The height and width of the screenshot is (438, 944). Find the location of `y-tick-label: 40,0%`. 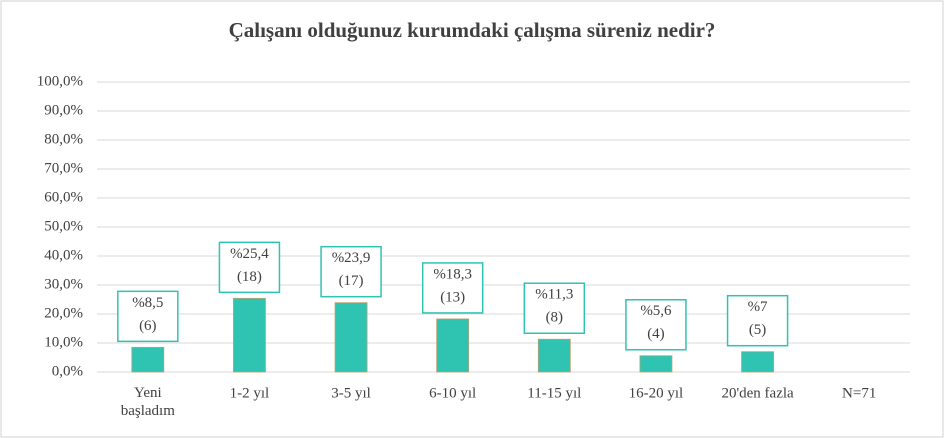

y-tick-label: 40,0% is located at coordinates (63, 255).